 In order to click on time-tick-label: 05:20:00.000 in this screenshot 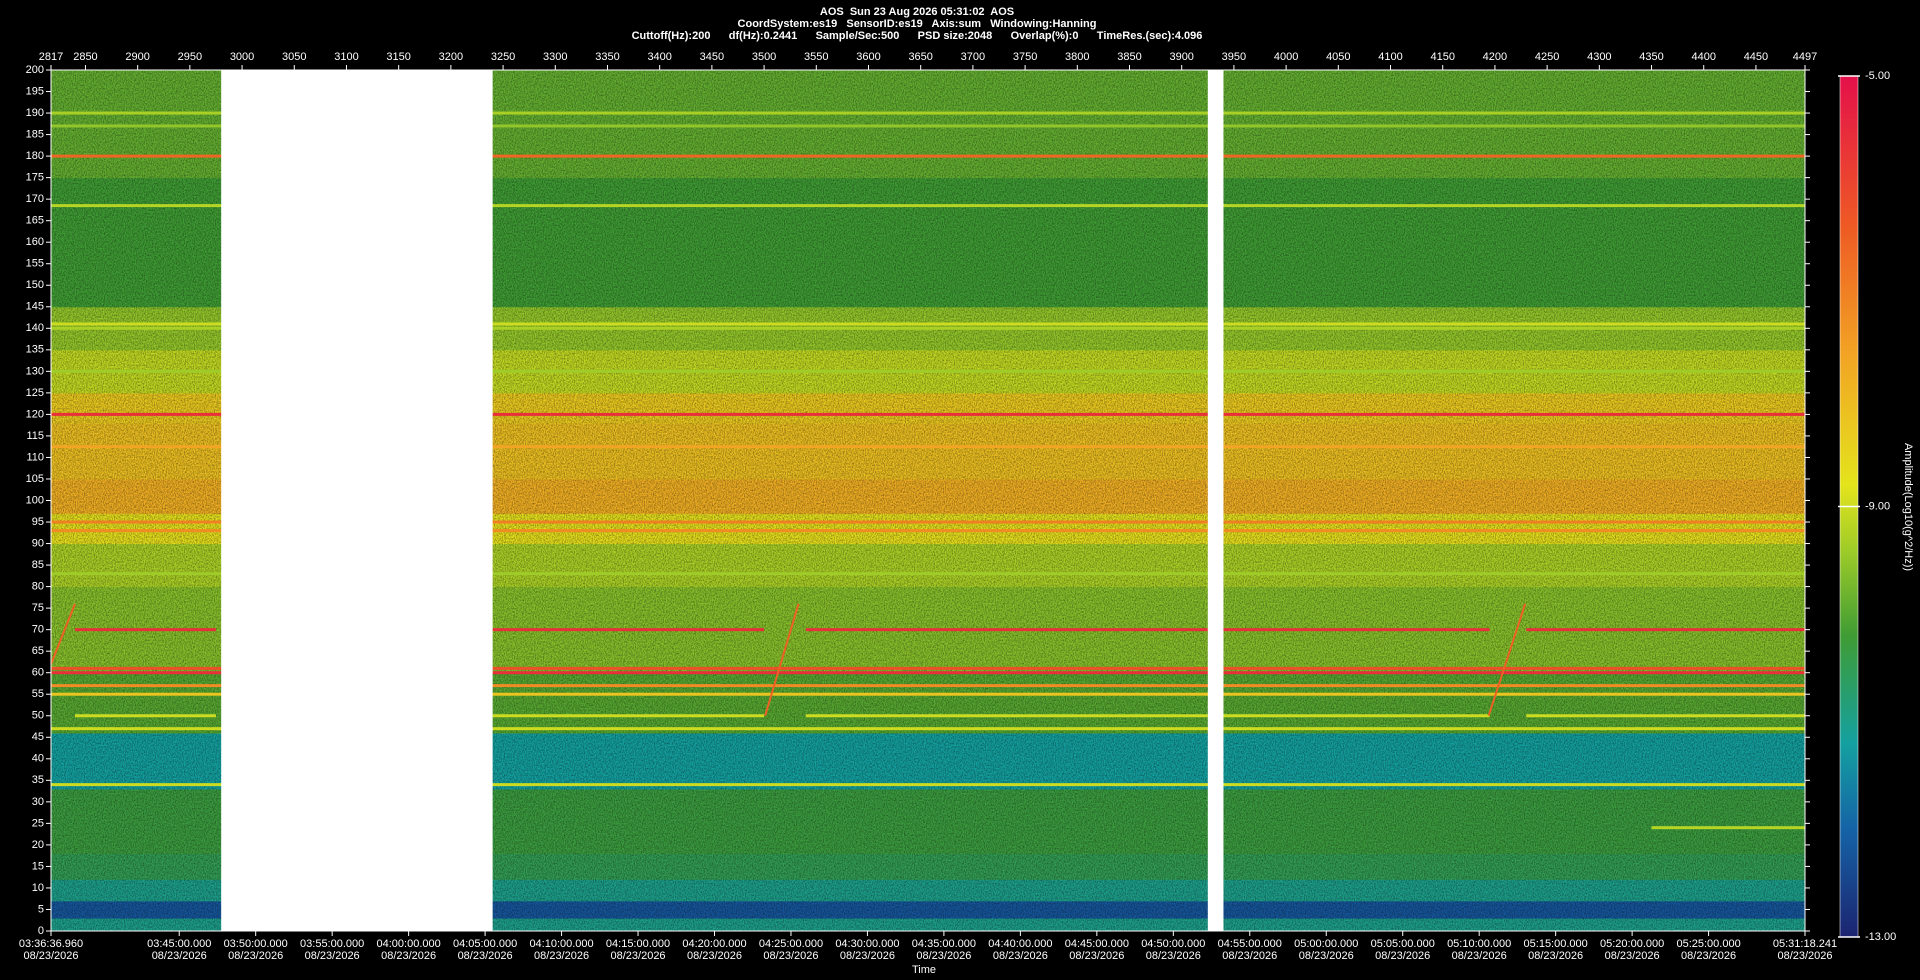, I will do `click(1632, 944)`.